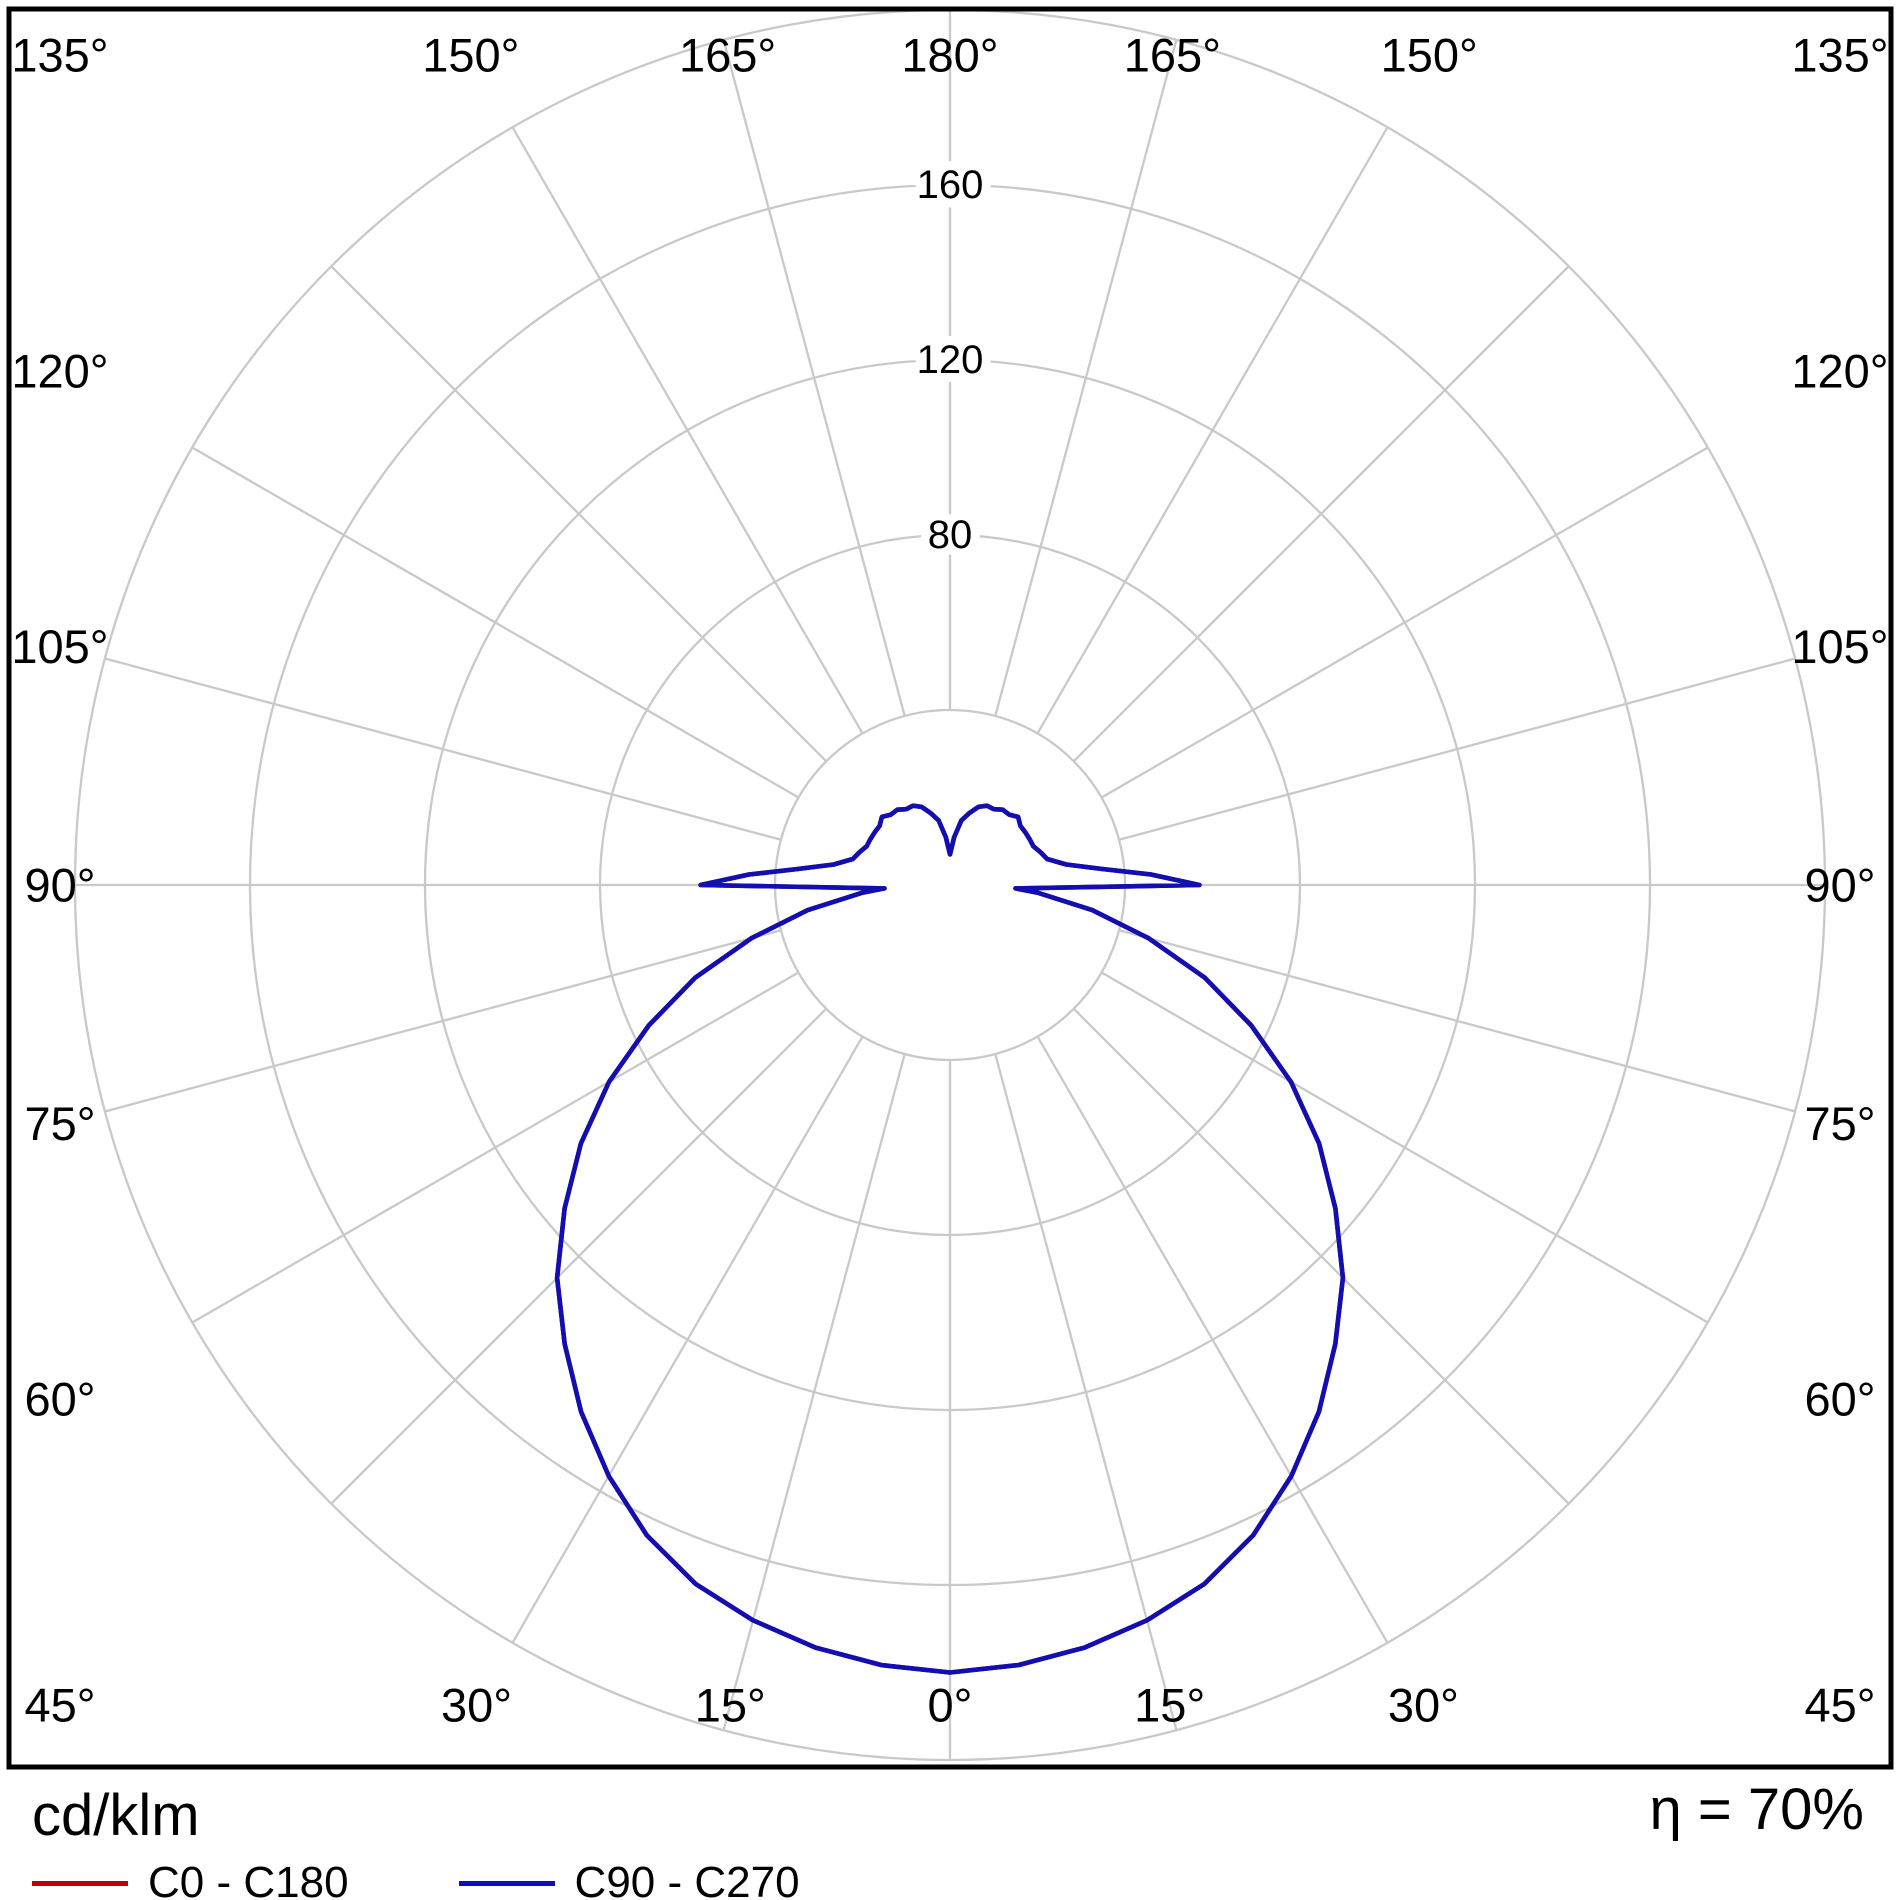 This screenshot has height=1900, width=1900. I want to click on legend-line-c0-icon, so click(80, 1883).